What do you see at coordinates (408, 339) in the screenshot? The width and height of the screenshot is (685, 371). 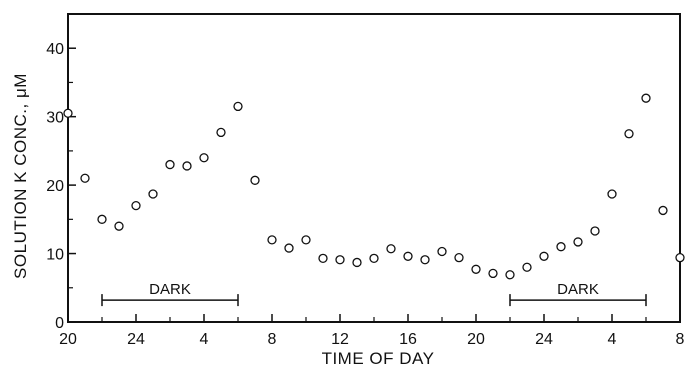 I see `x-tick-label: 16` at bounding box center [408, 339].